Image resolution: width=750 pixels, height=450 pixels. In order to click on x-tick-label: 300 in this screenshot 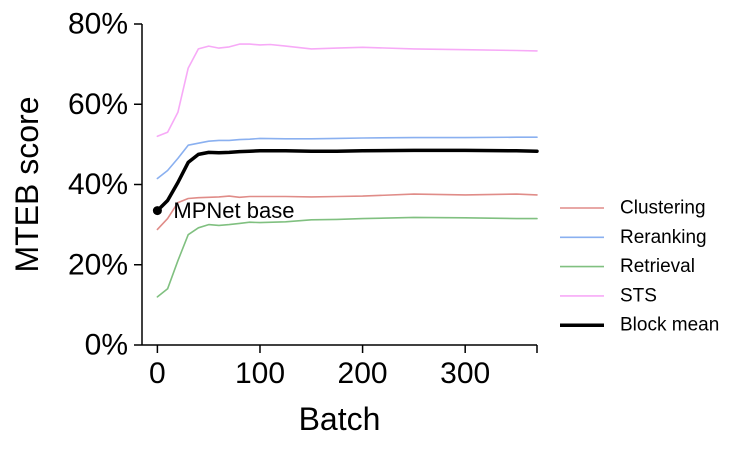, I will do `click(465, 373)`.